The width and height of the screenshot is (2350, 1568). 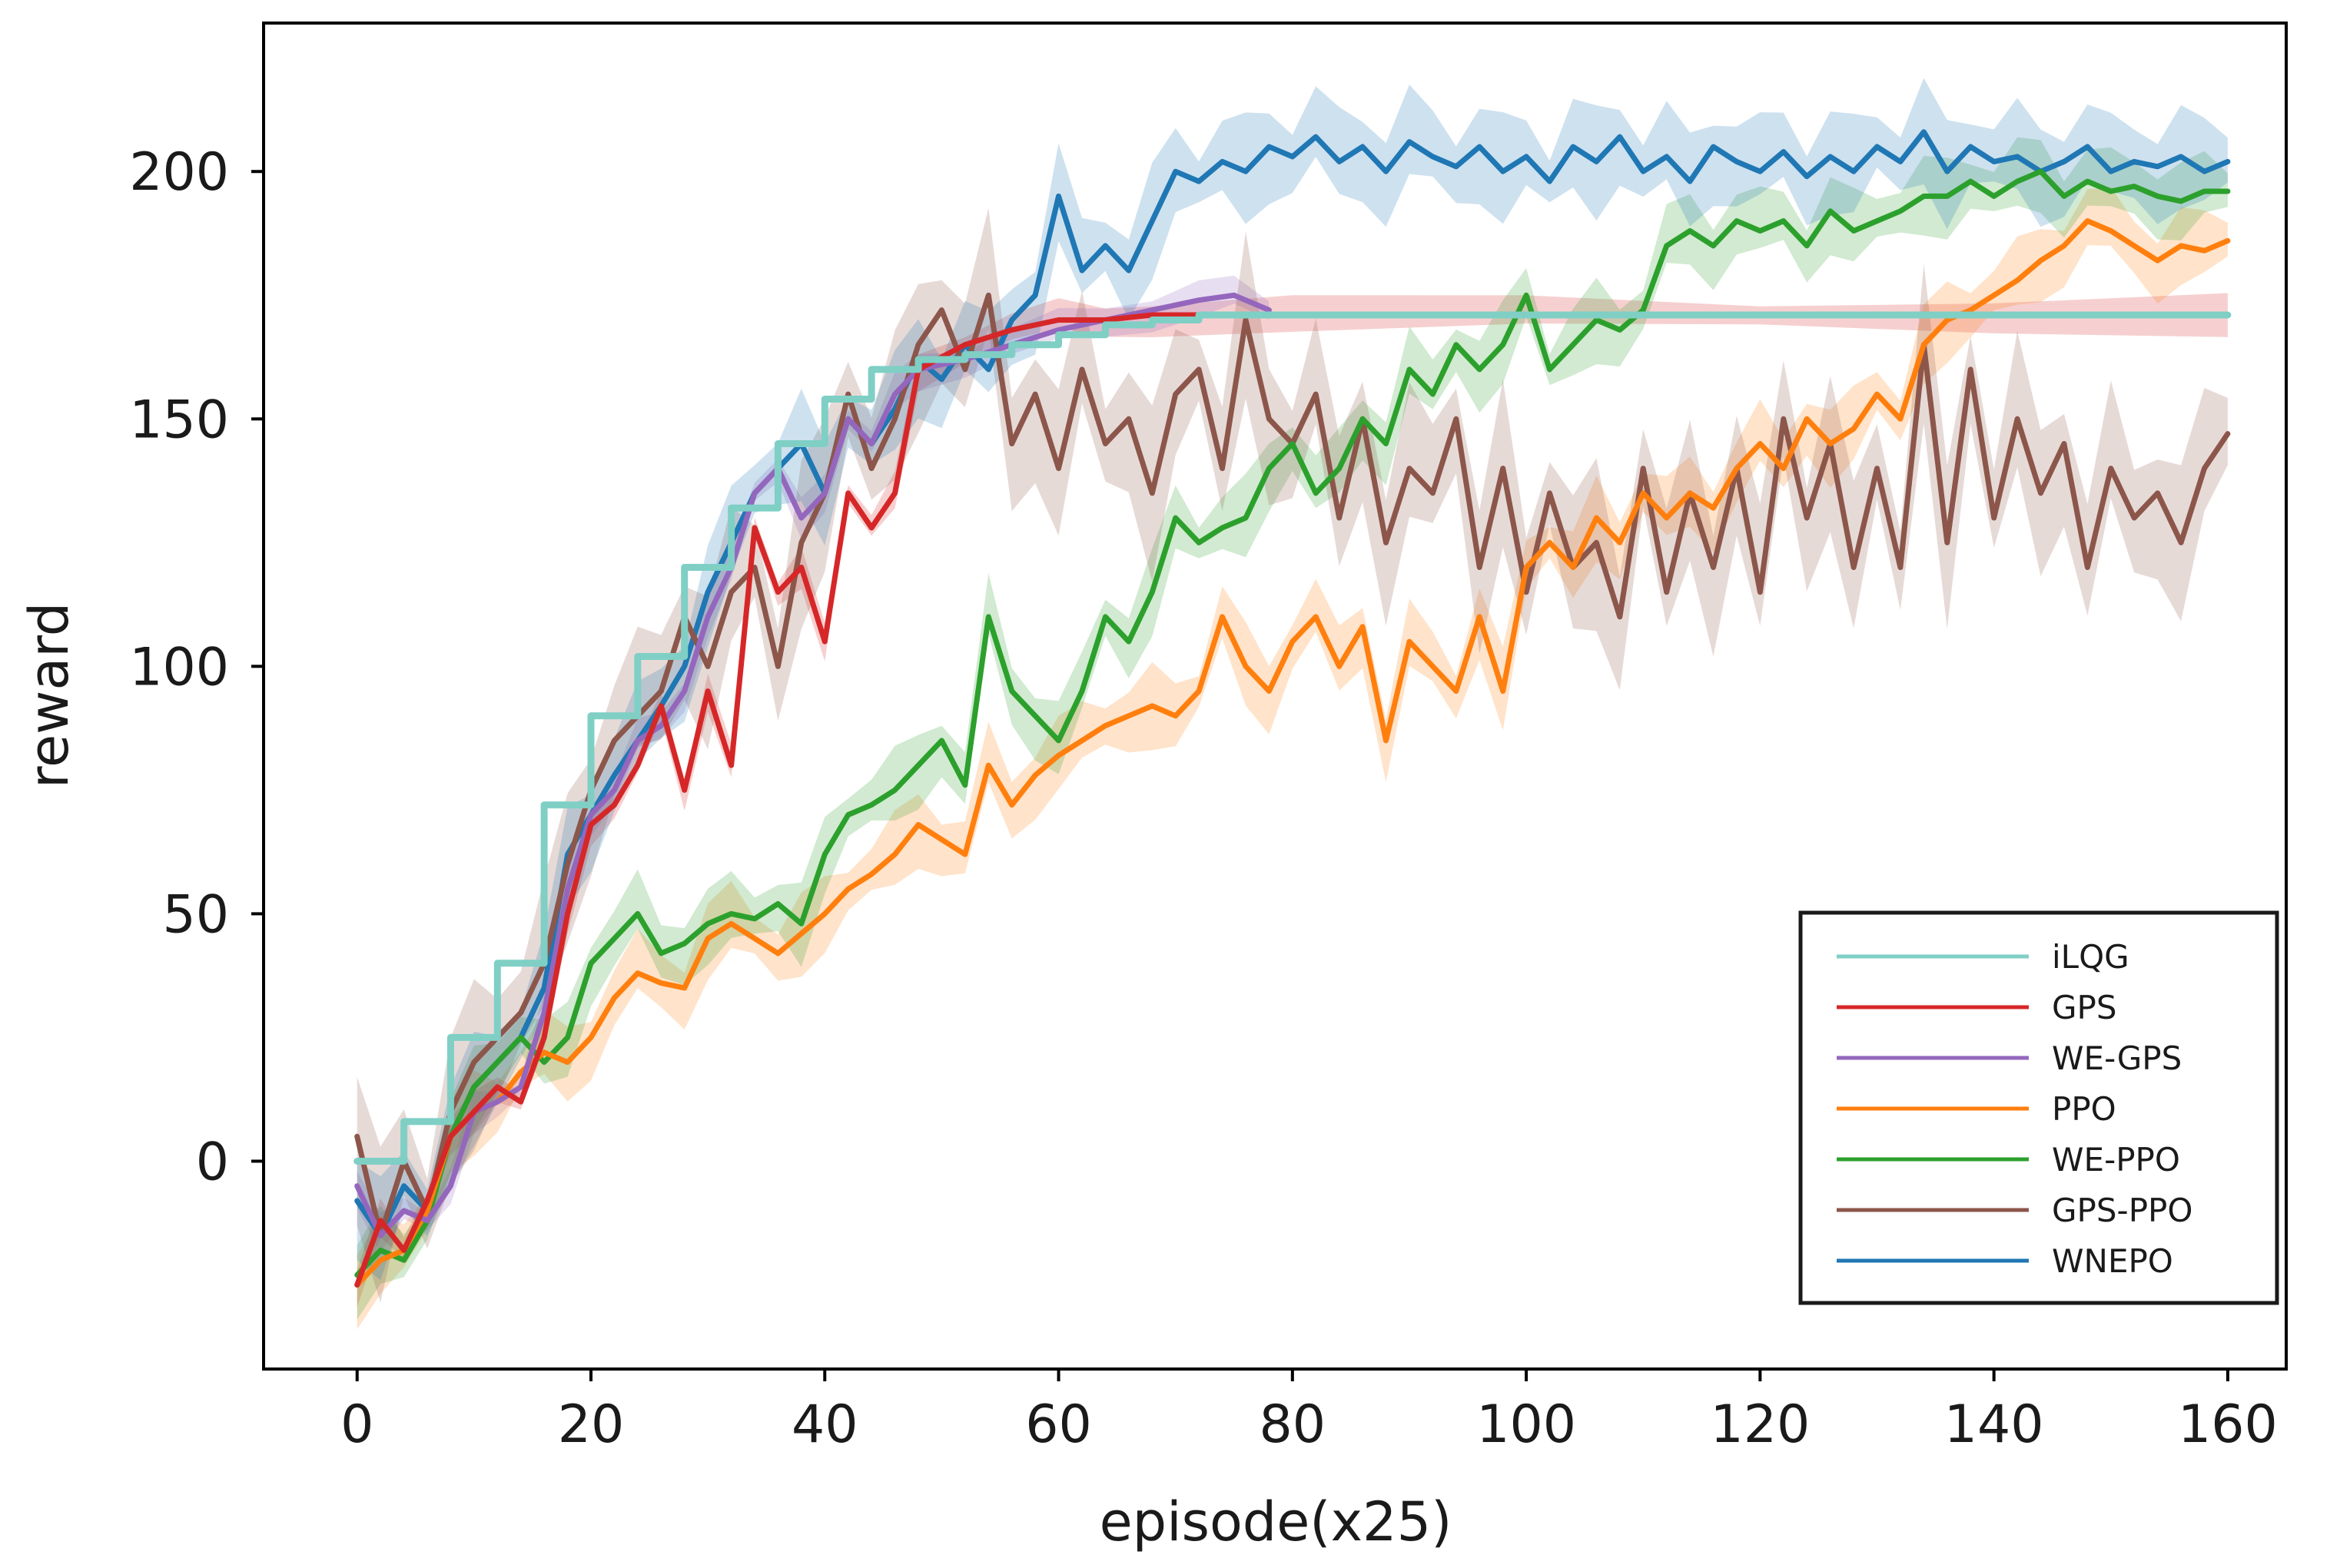 I want to click on legend-label-we-gps: WE-GPS, so click(x=2117, y=1058).